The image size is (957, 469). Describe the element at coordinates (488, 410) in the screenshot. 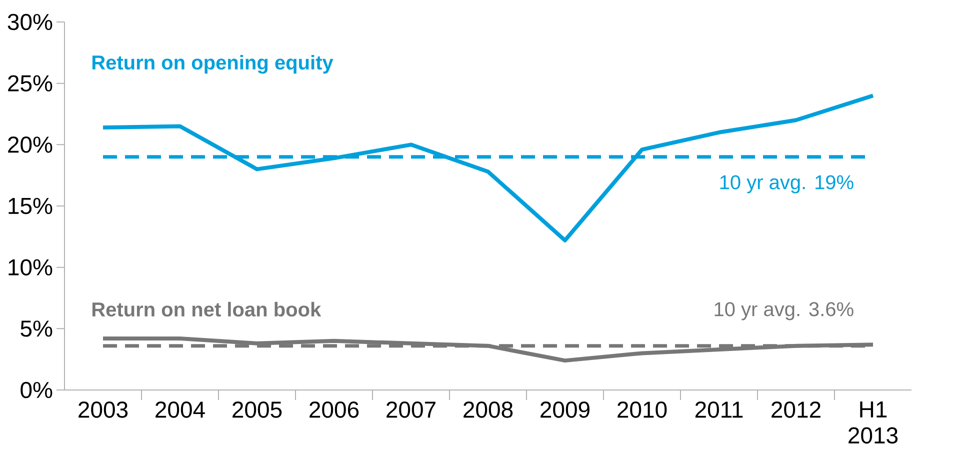

I see `x-tick-label: 2008` at that location.